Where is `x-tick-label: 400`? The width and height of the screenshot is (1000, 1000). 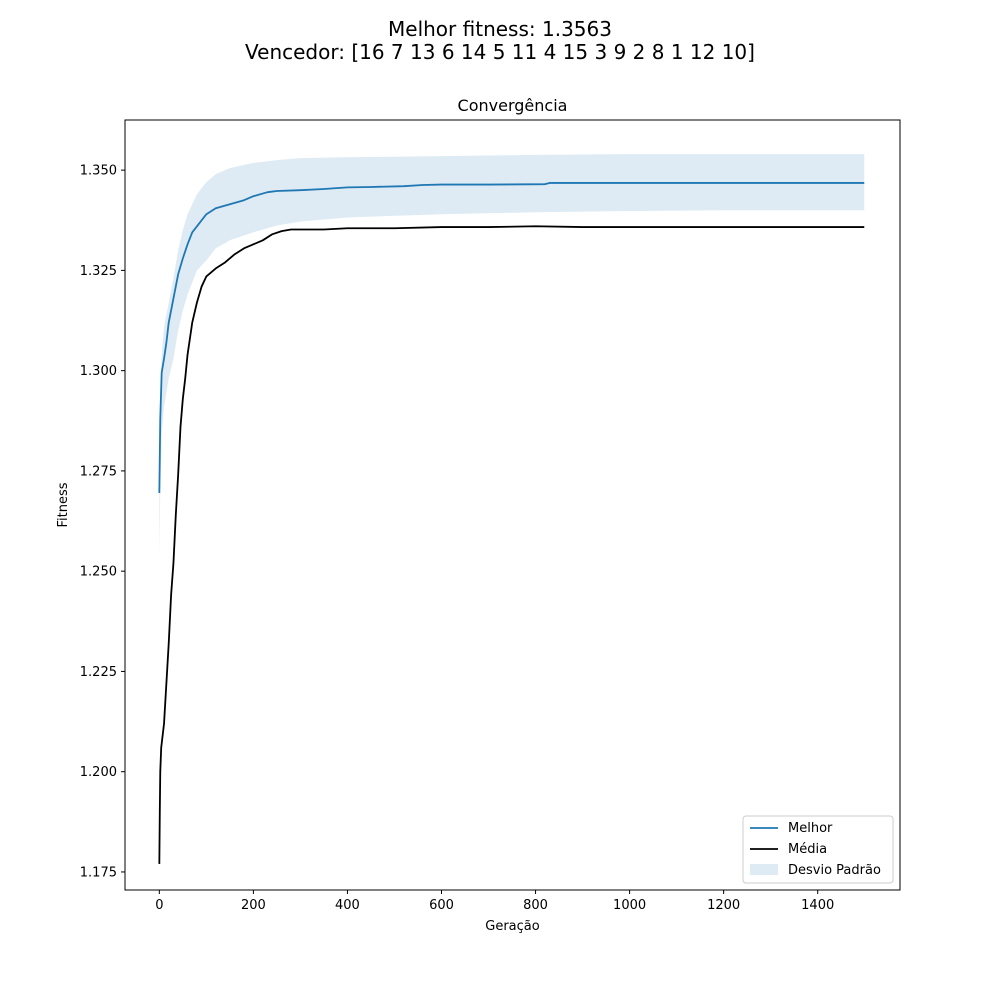
x-tick-label: 400 is located at coordinates (347, 905).